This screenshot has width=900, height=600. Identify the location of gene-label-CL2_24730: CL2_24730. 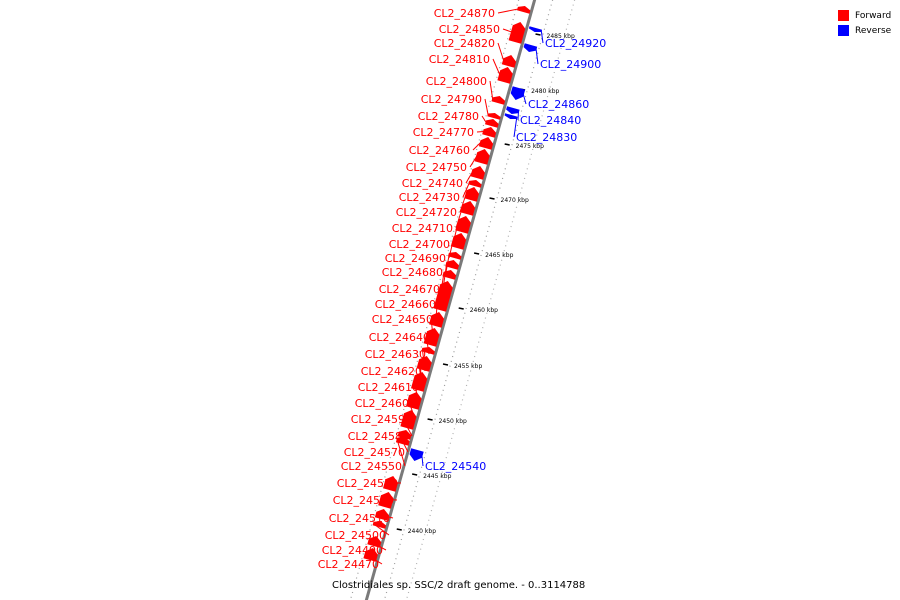
(429, 197).